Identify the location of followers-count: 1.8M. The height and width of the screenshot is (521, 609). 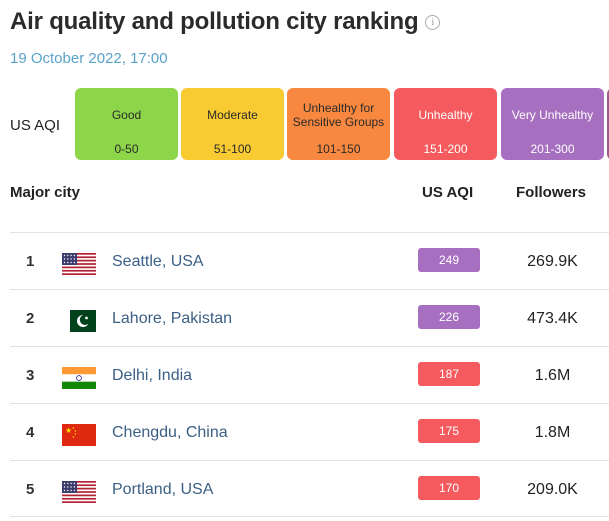
(552, 432).